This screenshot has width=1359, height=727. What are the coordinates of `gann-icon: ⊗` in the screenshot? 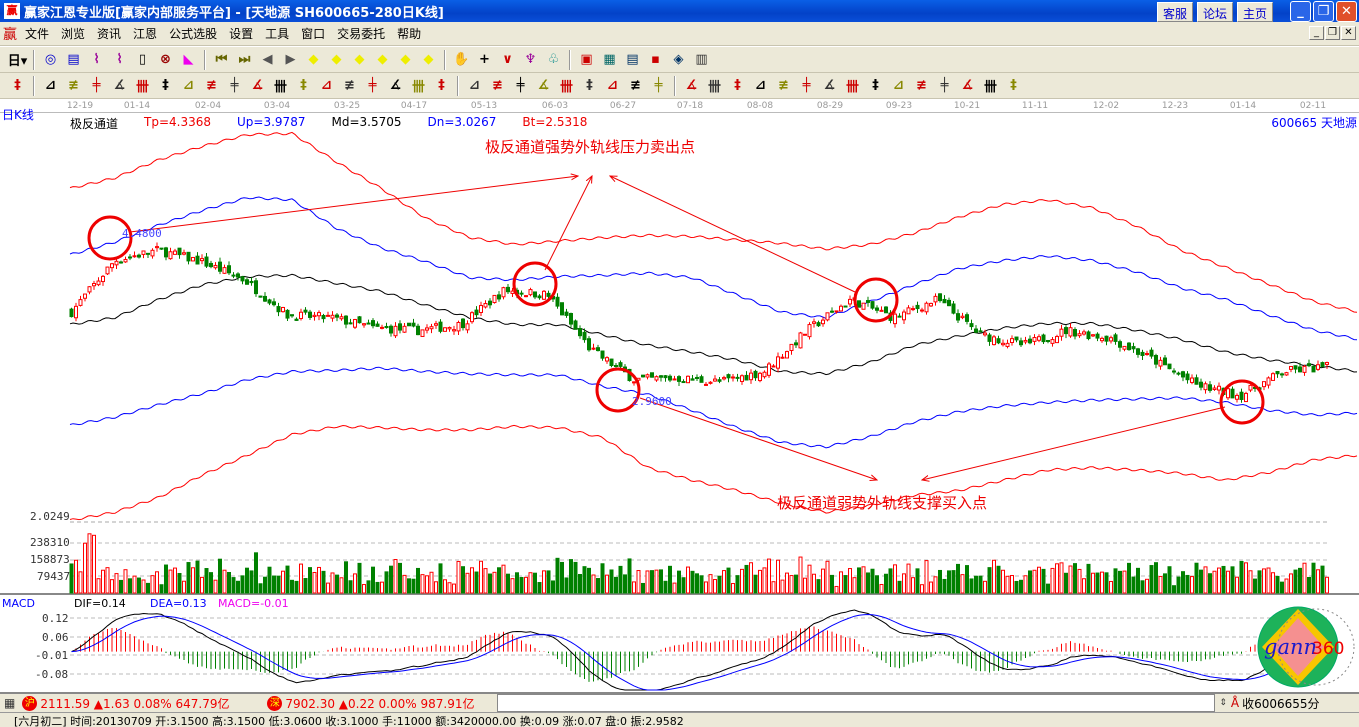 It's located at (165, 59).